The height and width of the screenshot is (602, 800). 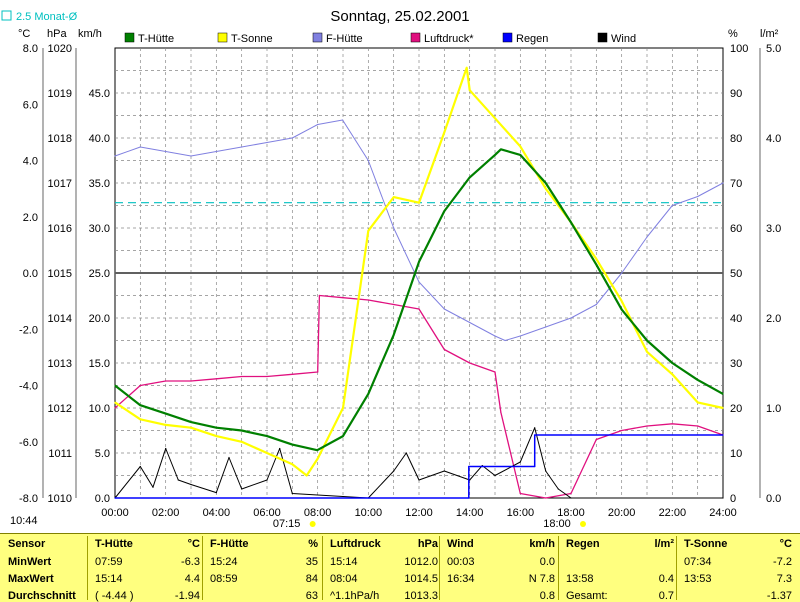 What do you see at coordinates (698, 562) in the screenshot?
I see `stats-time: 07:34` at bounding box center [698, 562].